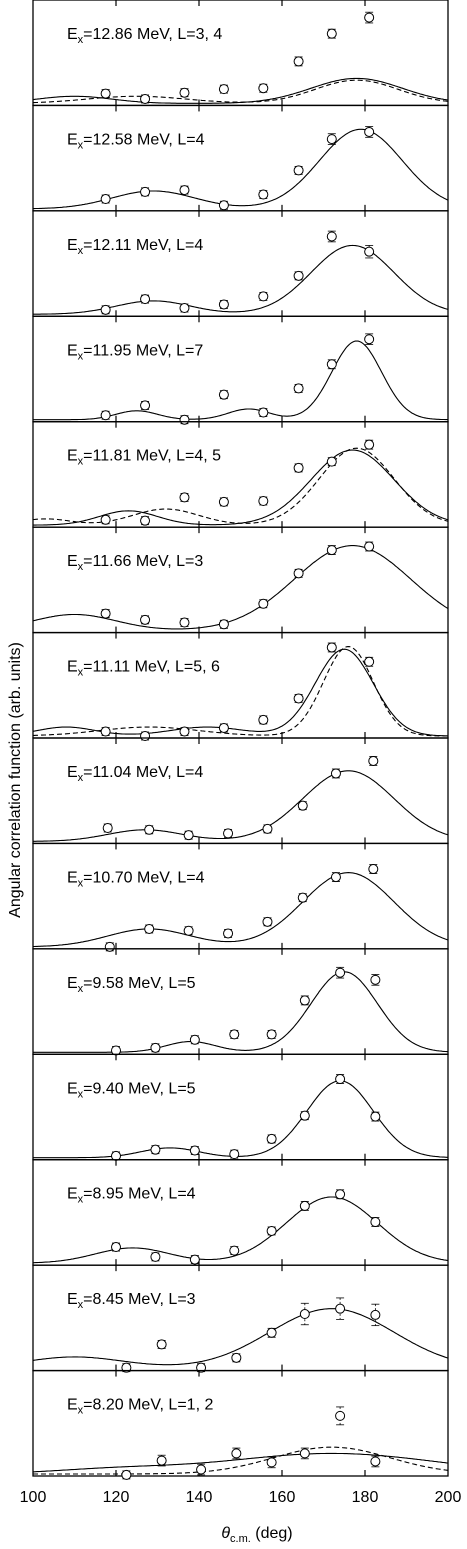 This screenshot has height=1549, width=467. I want to click on panel: Ex=9.40 MeV, L=5, so click(240, 1107).